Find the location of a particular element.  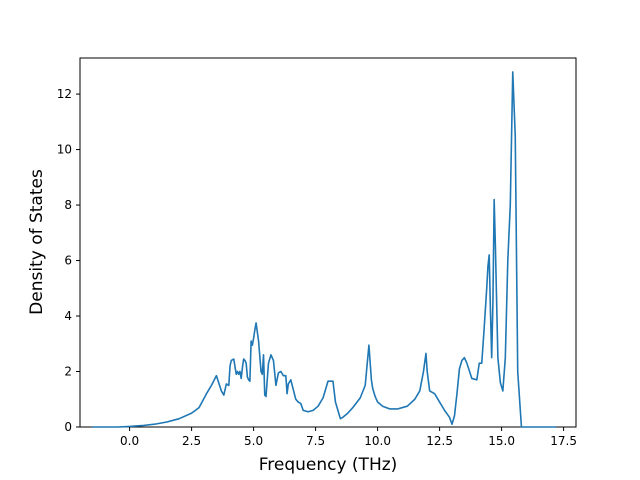

y-tick-label: 6 is located at coordinates (68, 261).